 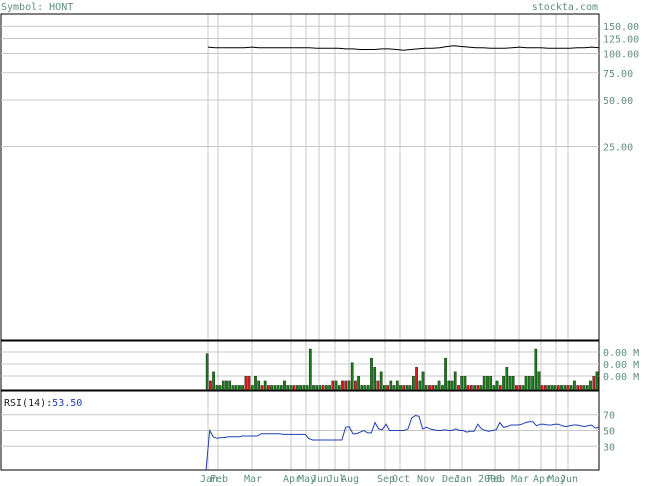 I want to click on x-tick-label: Jun, so click(x=569, y=479).